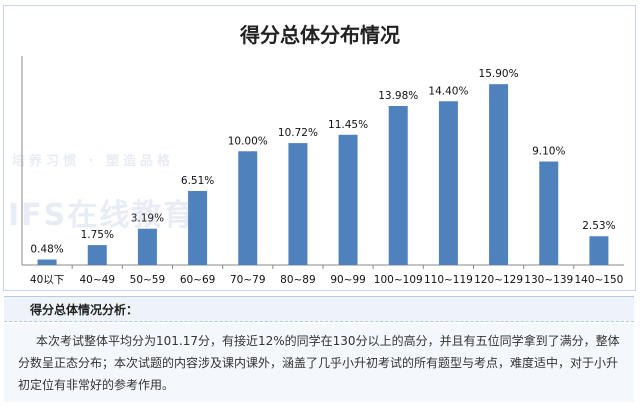 The width and height of the screenshot is (640, 406). Describe the element at coordinates (147, 219) in the screenshot. I see `data-label: 3.19%` at that location.